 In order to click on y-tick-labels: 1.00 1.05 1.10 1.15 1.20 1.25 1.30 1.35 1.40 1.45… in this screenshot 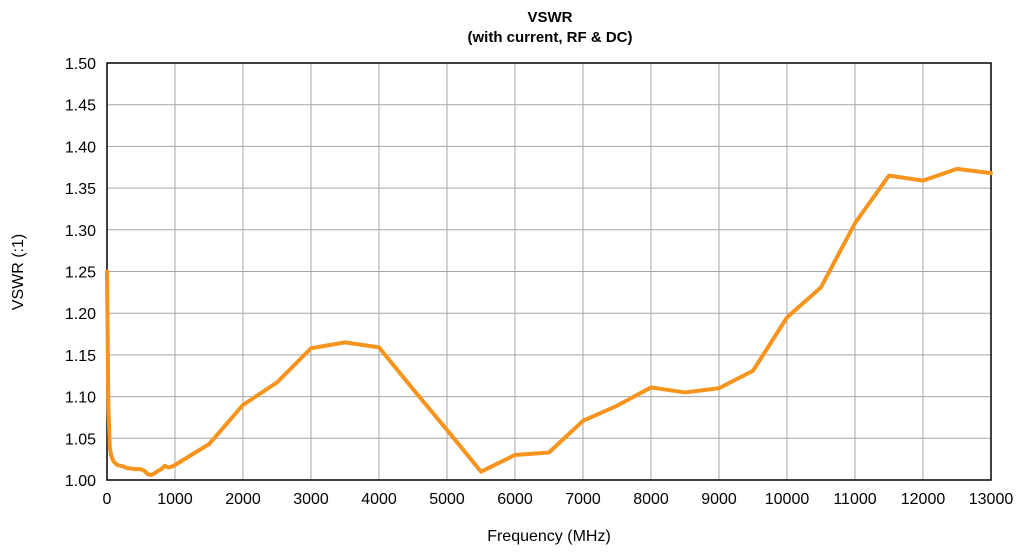, I will do `click(80, 273)`.